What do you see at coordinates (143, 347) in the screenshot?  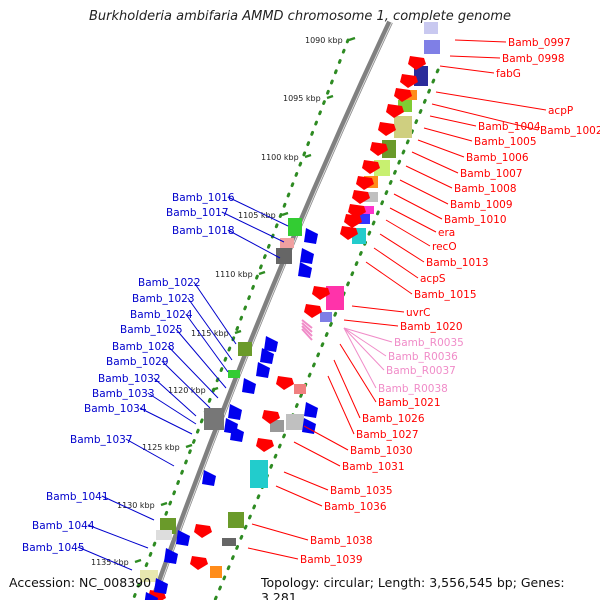 I see `gene-label-minus: Bamb_1028` at bounding box center [143, 347].